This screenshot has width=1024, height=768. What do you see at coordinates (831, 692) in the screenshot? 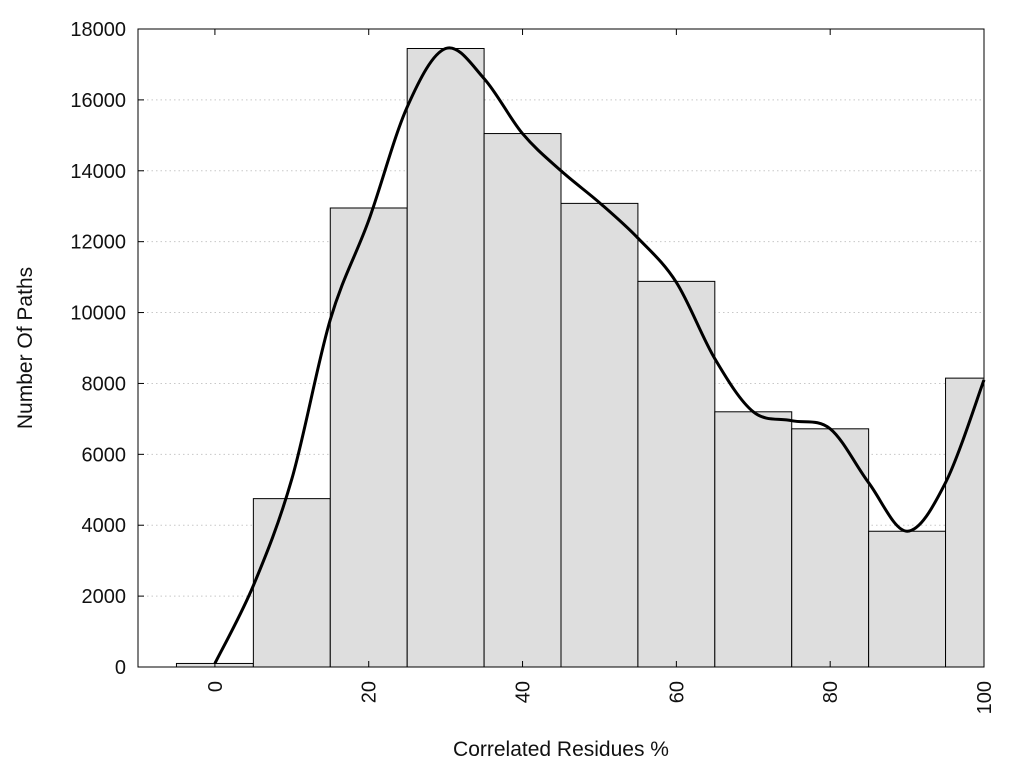
I see `x-tick-label: 80` at bounding box center [831, 692].